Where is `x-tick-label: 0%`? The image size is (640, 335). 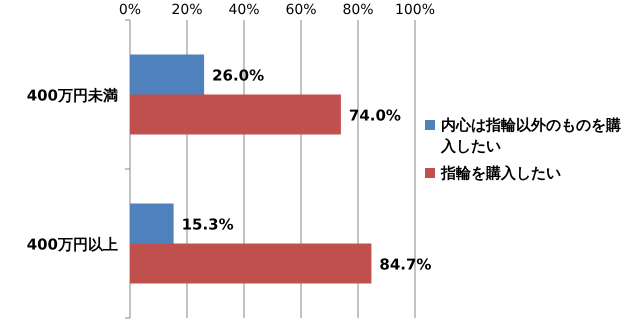 x-tick-label: 0% is located at coordinates (130, 10).